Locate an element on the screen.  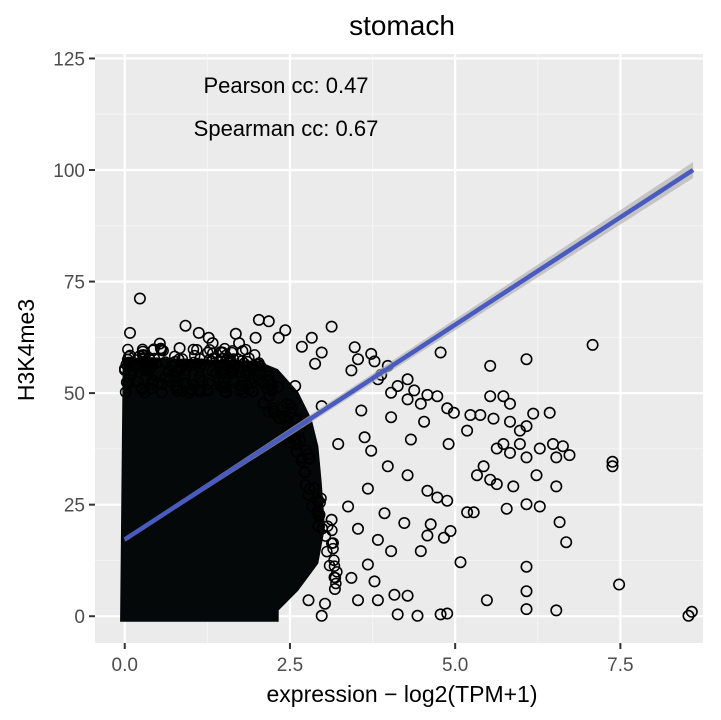
x-axis-ticks: 0.0 2.5 5.0 7.5 is located at coordinates (373, 659).